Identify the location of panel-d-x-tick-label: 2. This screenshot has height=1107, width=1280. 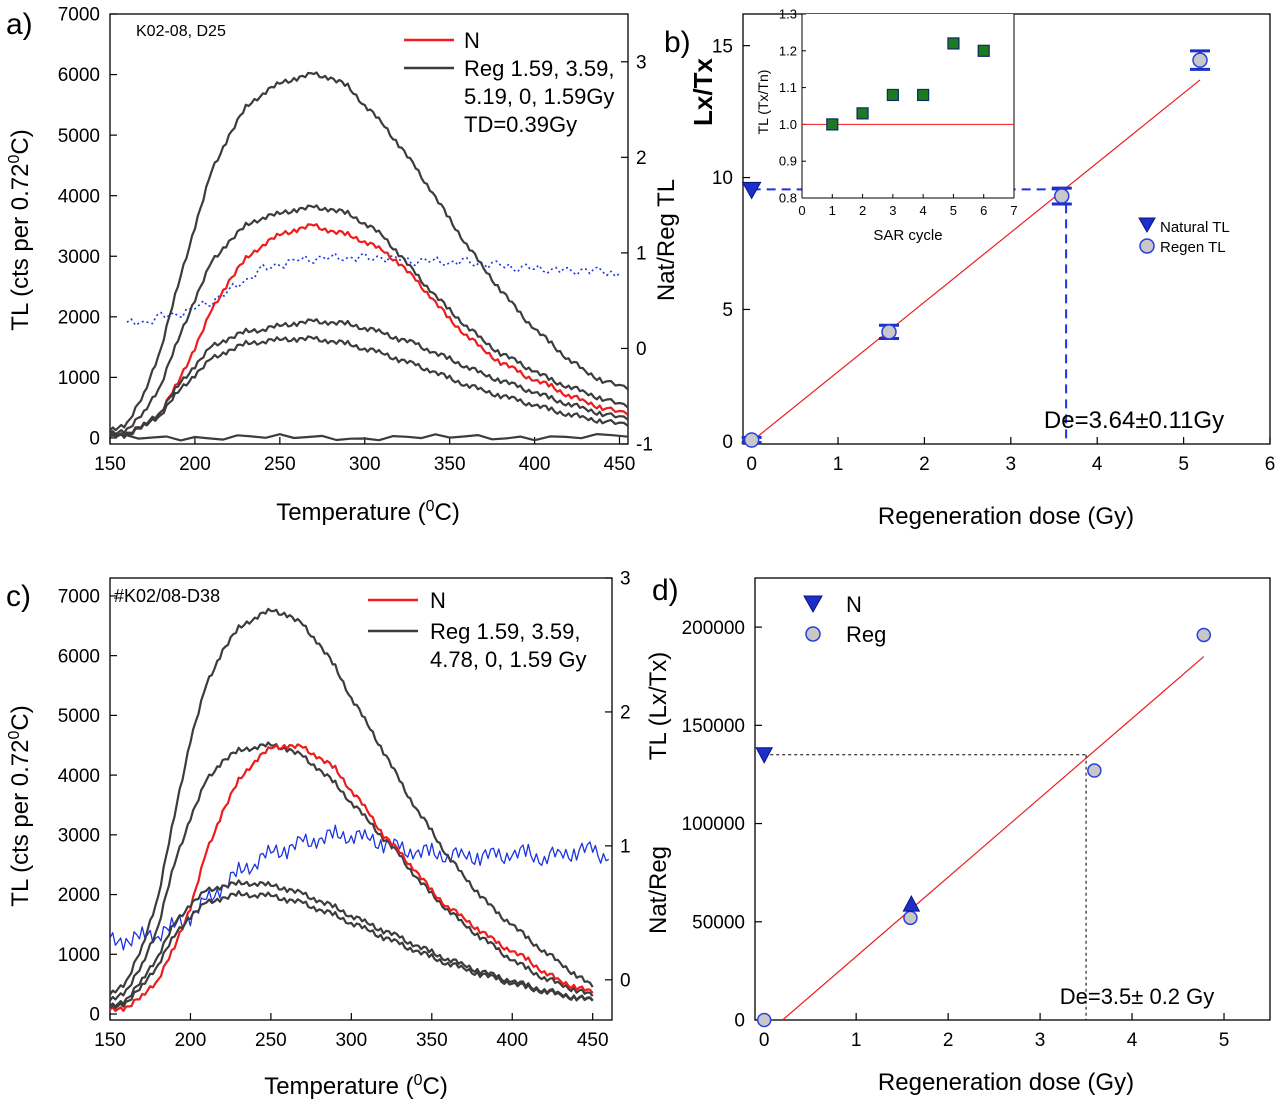
(948, 1040).